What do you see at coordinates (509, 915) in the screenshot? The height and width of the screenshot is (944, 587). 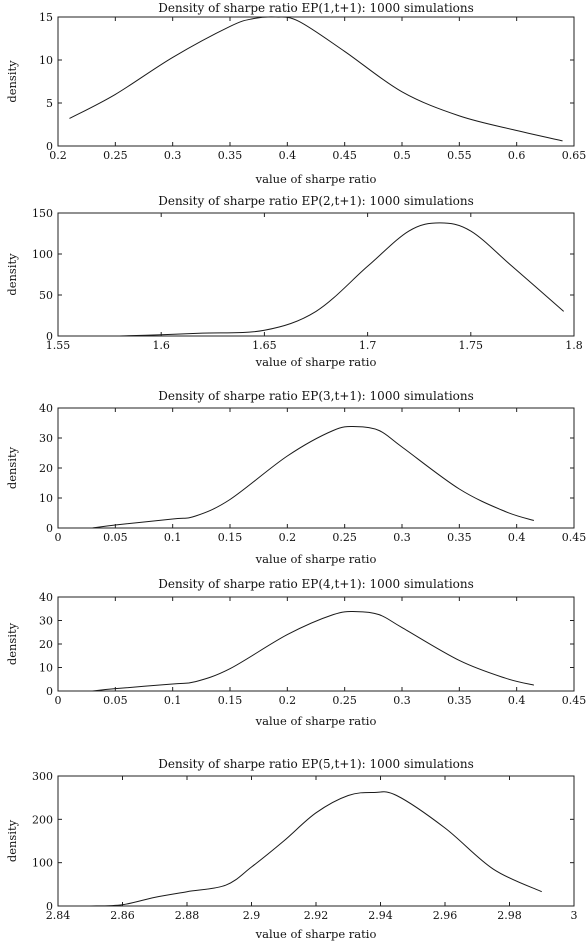 I see `x-tick-label: 2.98` at bounding box center [509, 915].